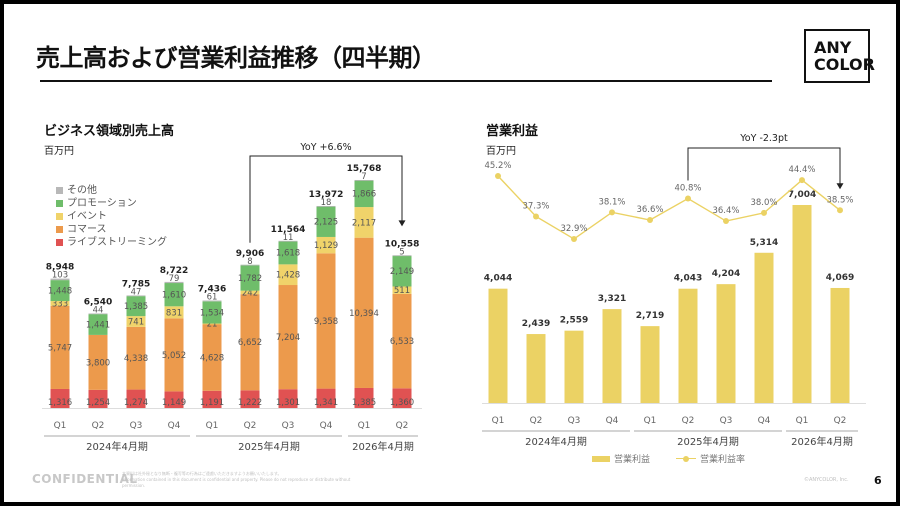 The image size is (900, 506). What do you see at coordinates (650, 316) in the screenshot?
I see `profit-value-label: 2,719` at bounding box center [650, 316].